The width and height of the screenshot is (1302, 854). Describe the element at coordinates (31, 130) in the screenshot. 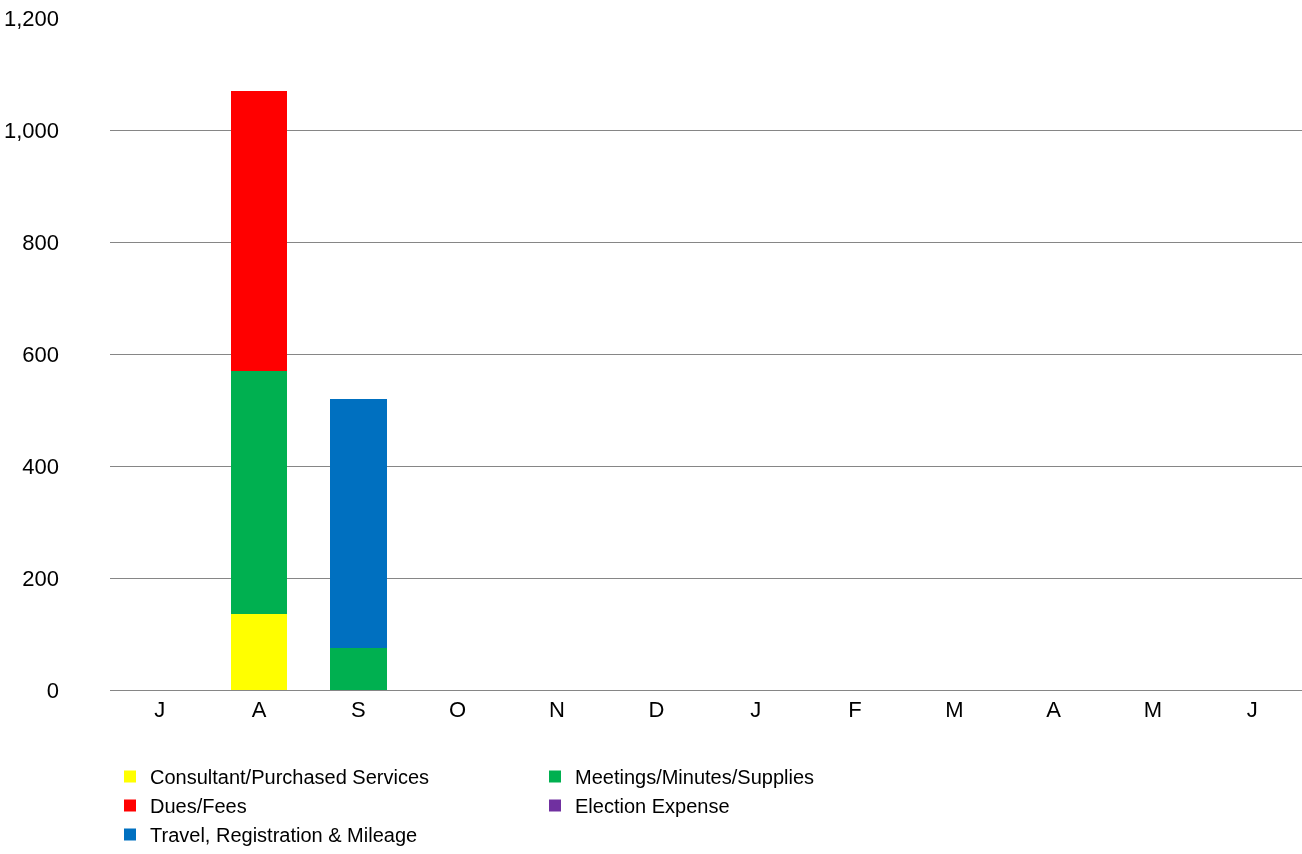

I see `y-tick-label: 1,000` at that location.